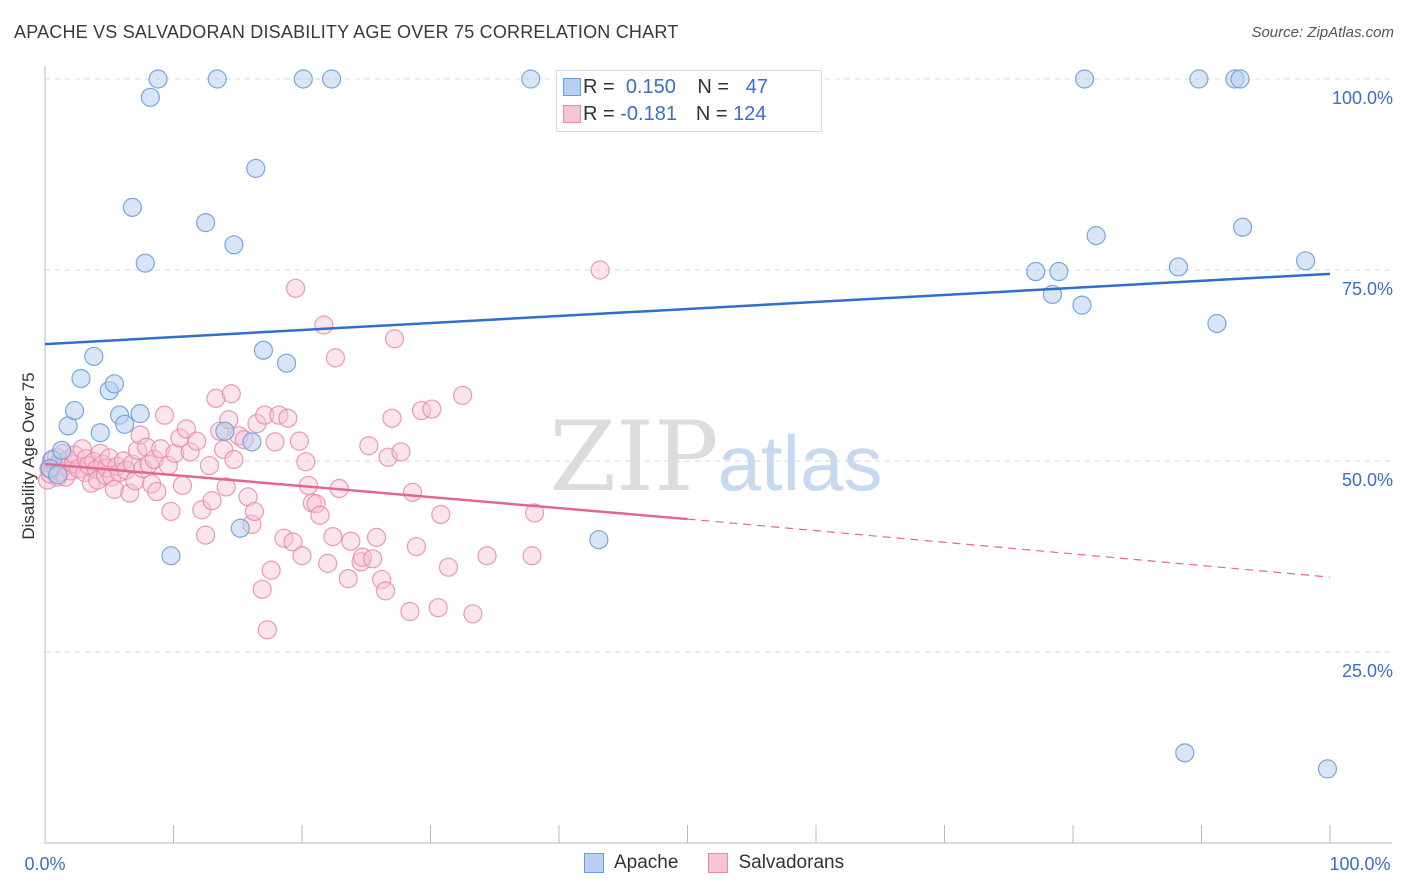 The width and height of the screenshot is (1406, 892). Describe the element at coordinates (646, 862) in the screenshot. I see `apache-legend-label: Apache` at that location.